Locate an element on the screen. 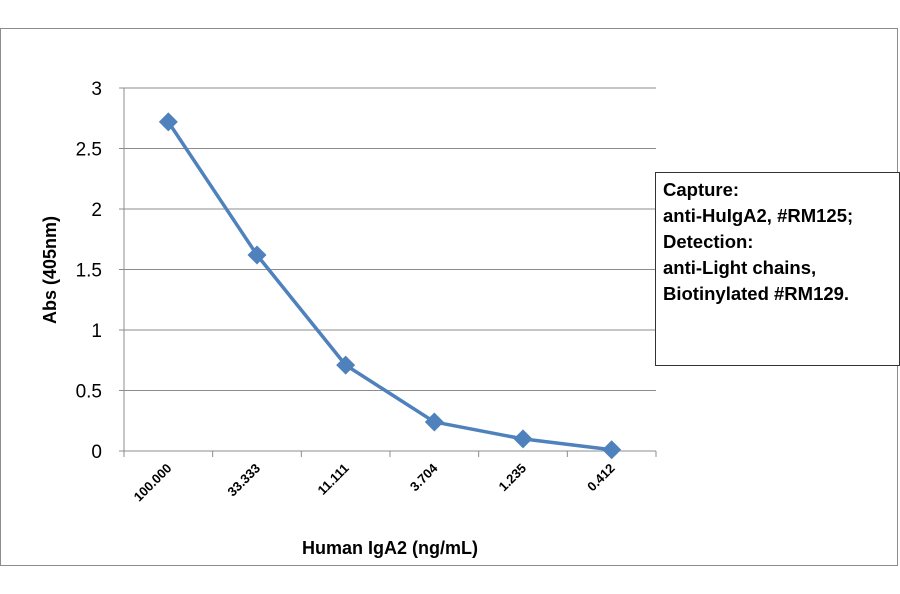  annotation-line: Capture: is located at coordinates (701, 189).